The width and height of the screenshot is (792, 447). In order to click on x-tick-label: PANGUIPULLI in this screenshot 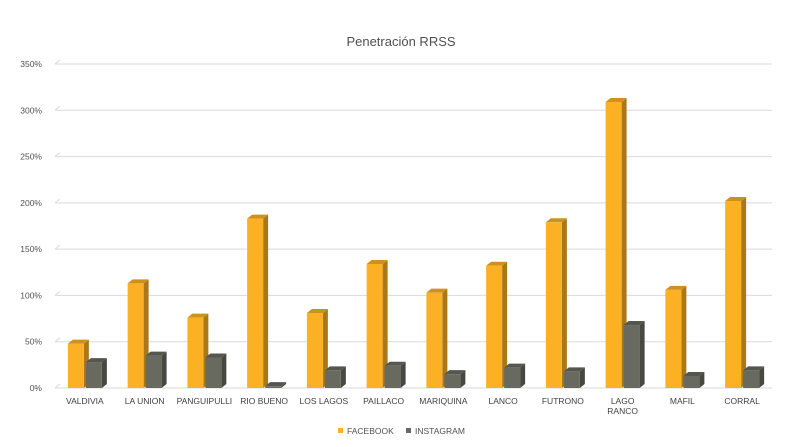, I will do `click(205, 401)`.